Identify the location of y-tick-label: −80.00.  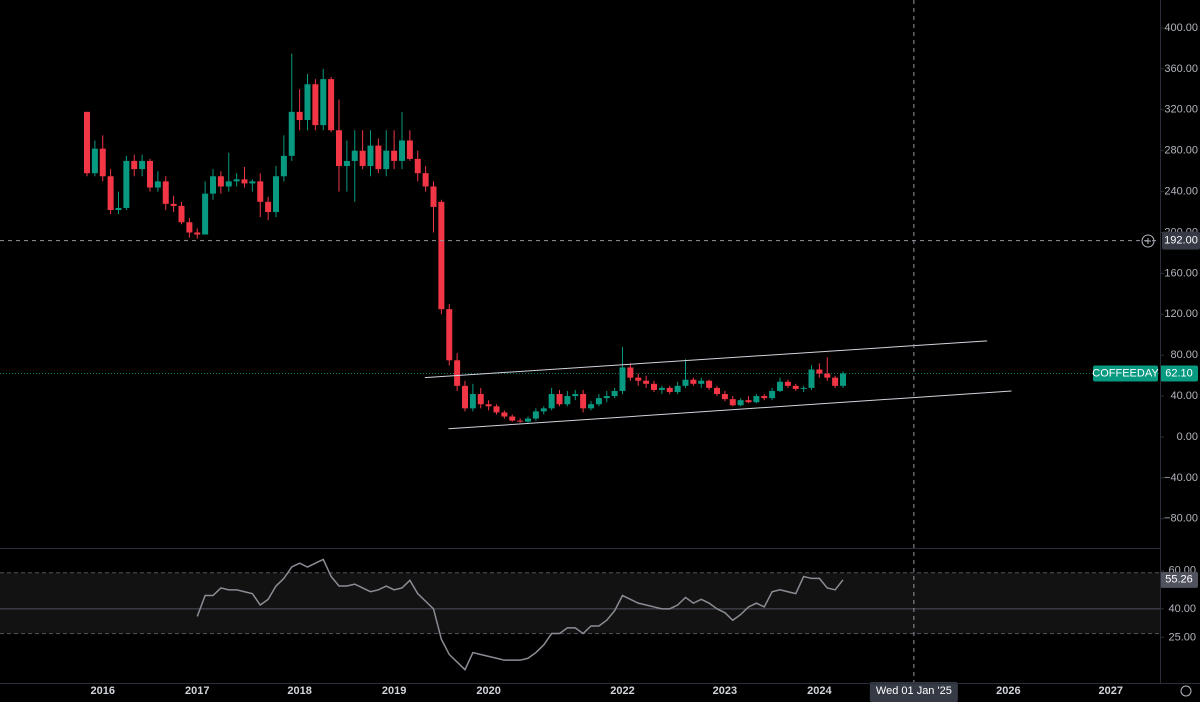
(1181, 519).